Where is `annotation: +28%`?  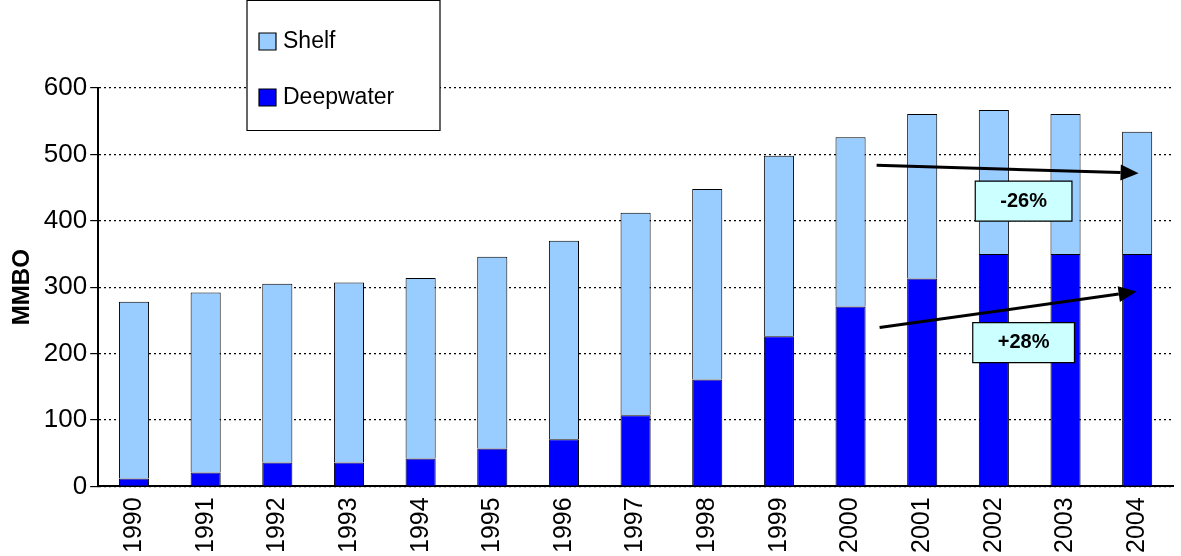
annotation: +28% is located at coordinates (1023, 341).